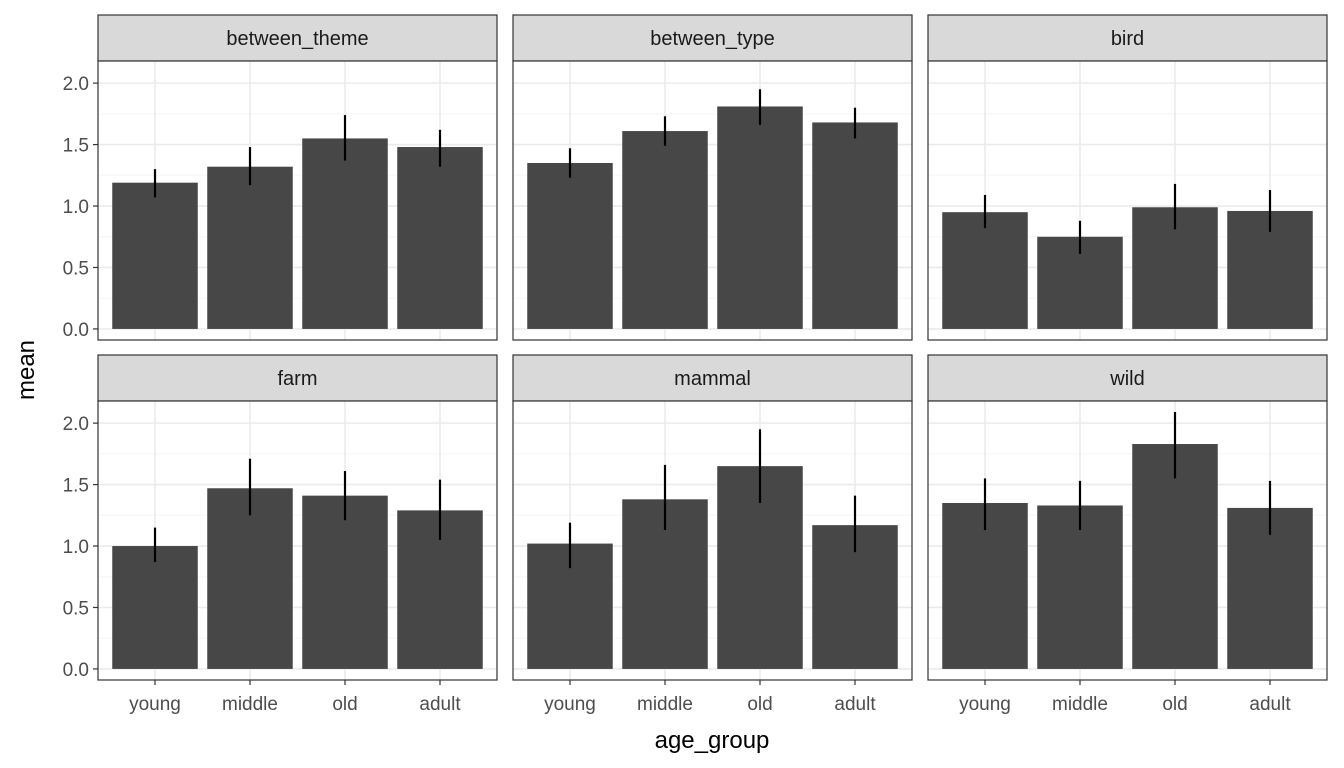 This screenshot has width=1344, height=768. I want to click on facet-panel-bird: bird, so click(1127, 177).